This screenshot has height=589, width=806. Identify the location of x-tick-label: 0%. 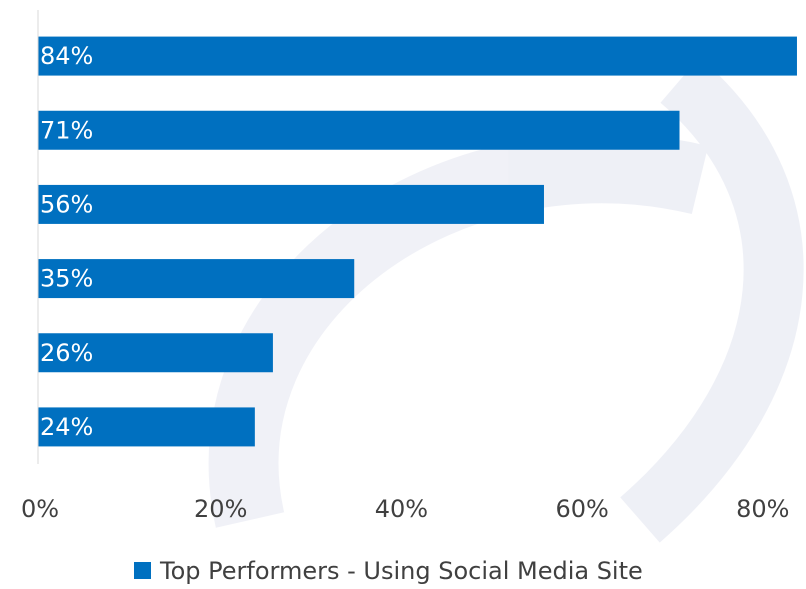
(40, 509).